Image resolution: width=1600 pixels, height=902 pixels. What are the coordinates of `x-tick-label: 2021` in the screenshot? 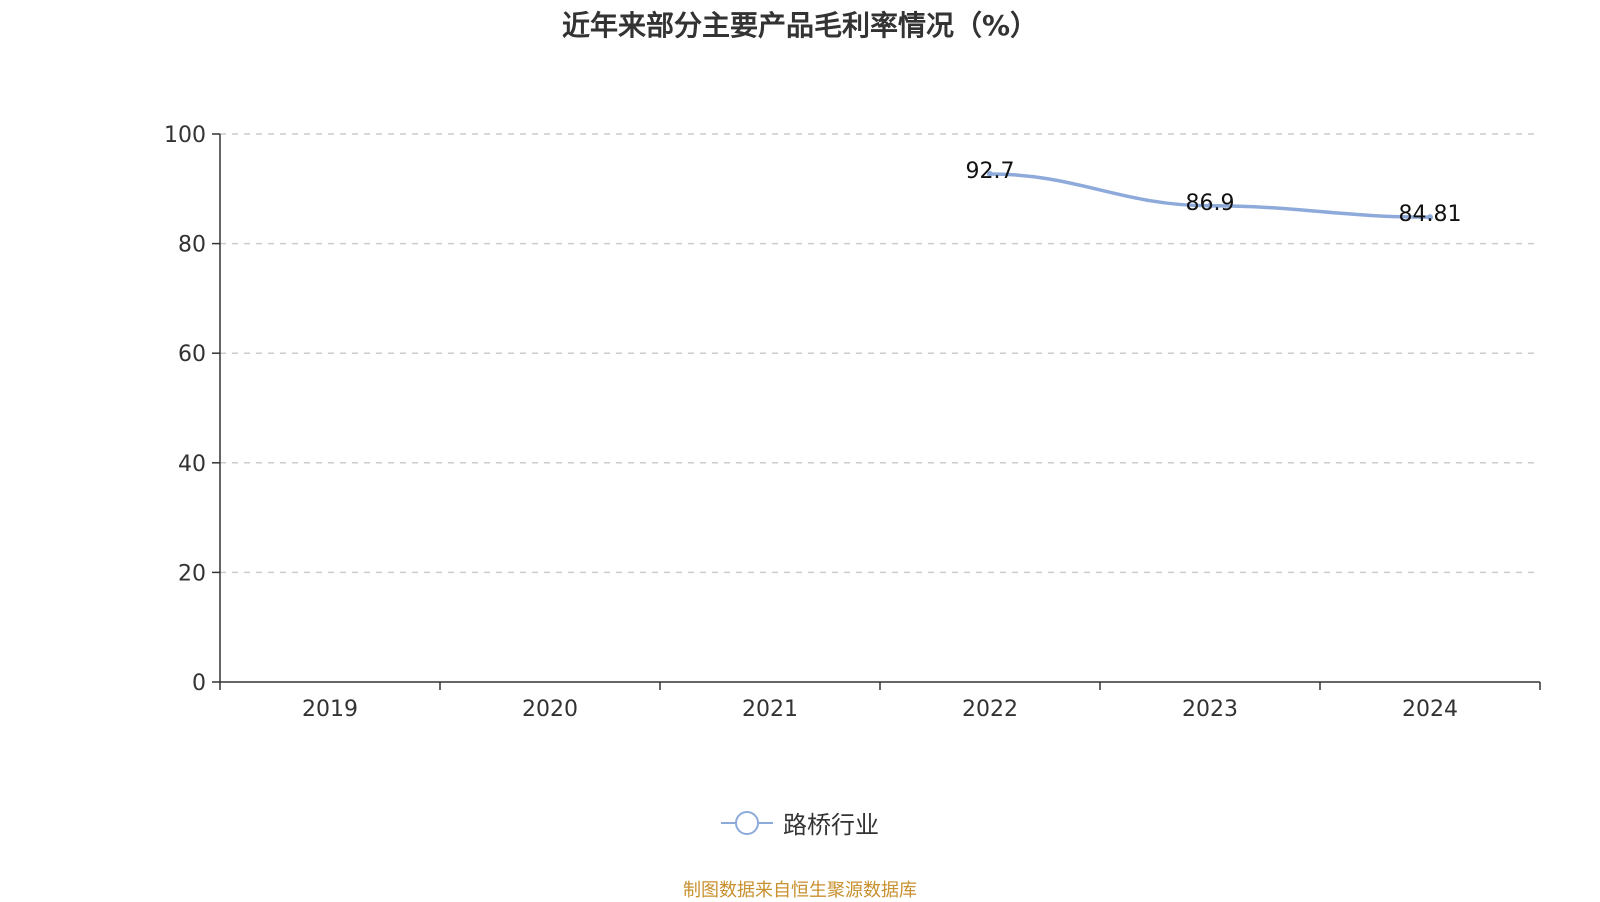 It's located at (770, 709).